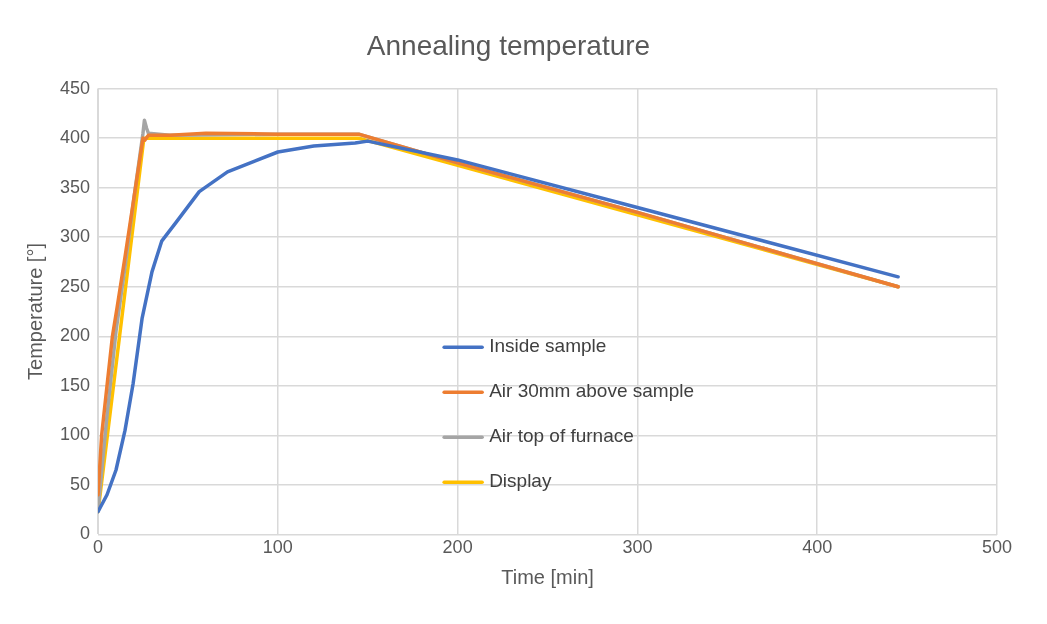 The image size is (1047, 624). Describe the element at coordinates (997, 547) in the screenshot. I see `x-tick-label: 500` at that location.